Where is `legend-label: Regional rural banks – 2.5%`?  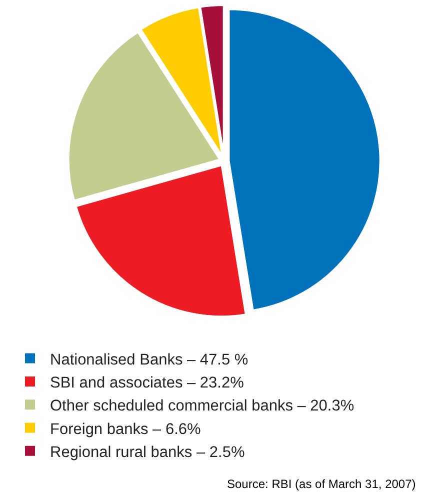 legend-label: Regional rural banks – 2.5% is located at coordinates (147, 452).